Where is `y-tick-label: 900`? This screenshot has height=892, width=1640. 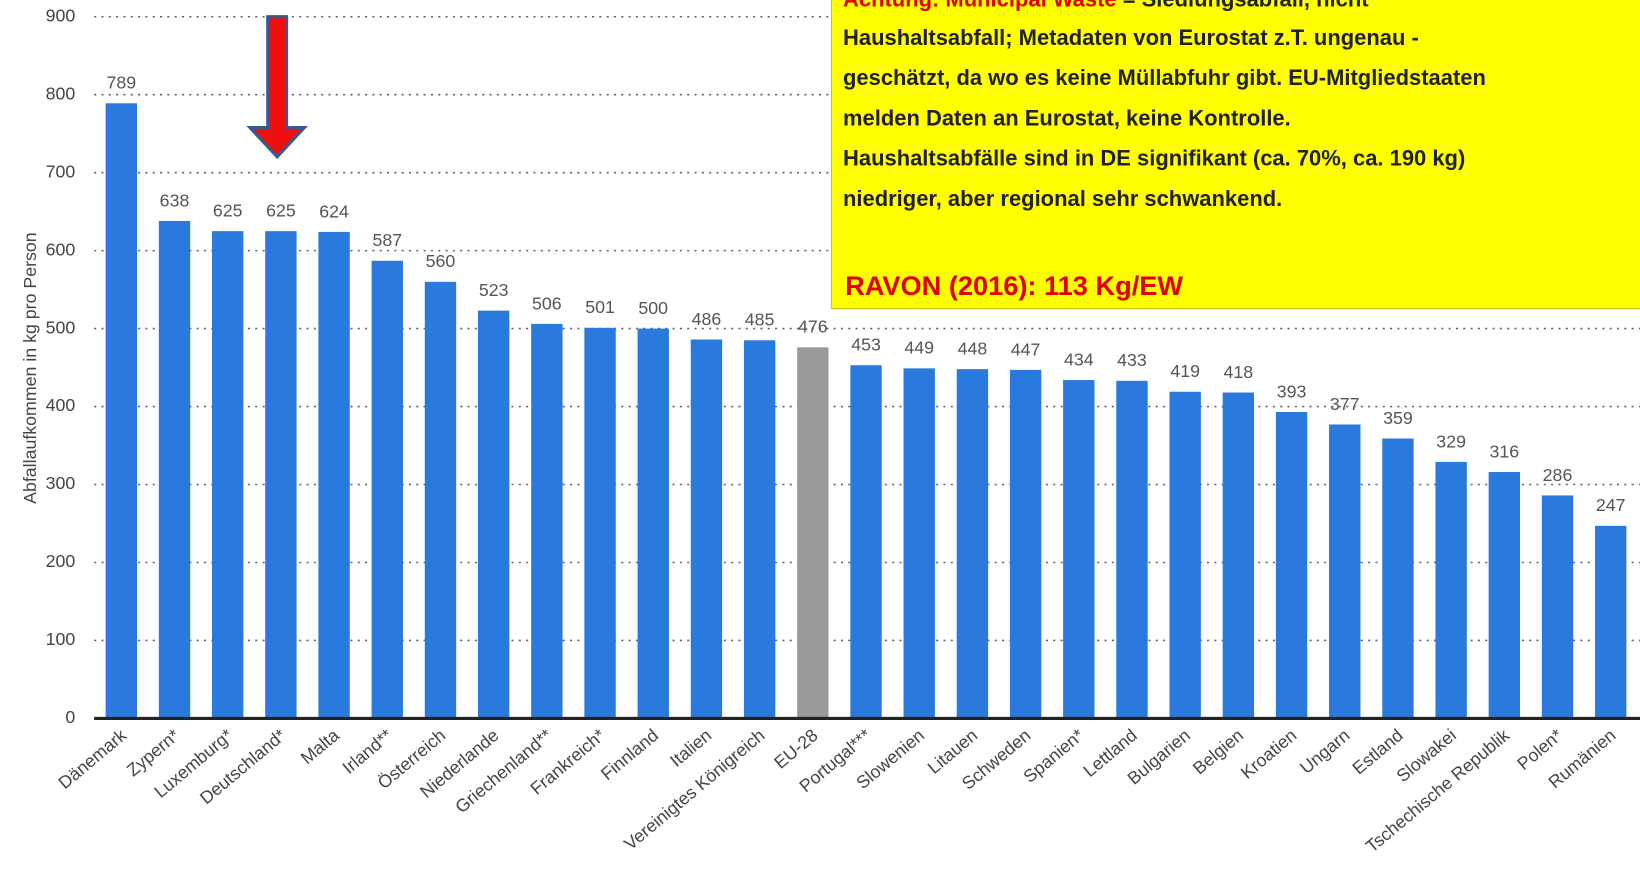
y-tick-label: 900 is located at coordinates (61, 15).